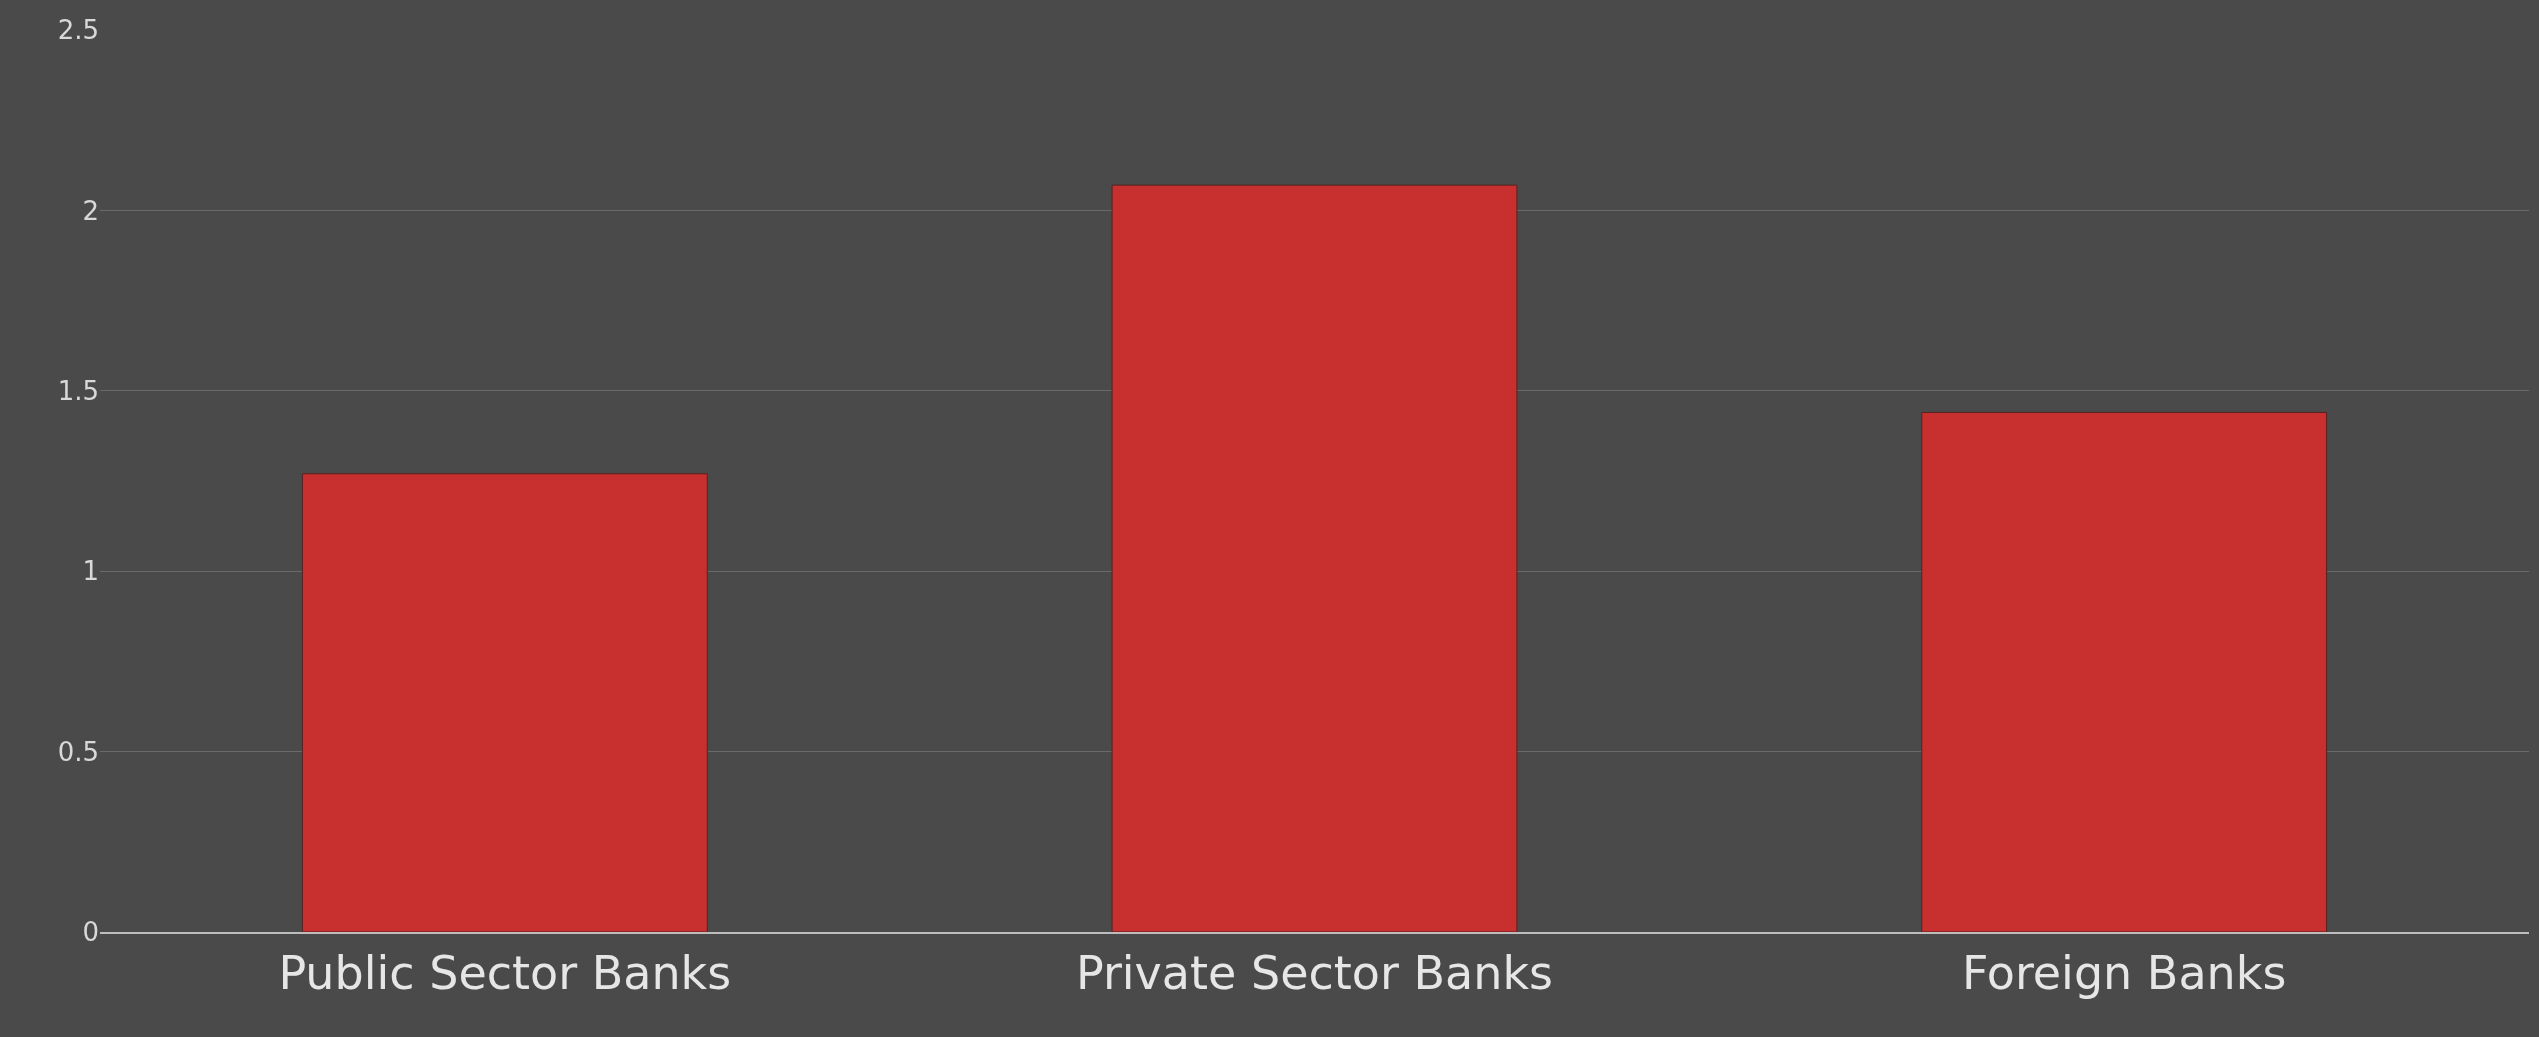 The height and width of the screenshot is (1037, 2539). I want to click on y-tick-label: 2.5, so click(78, 30).